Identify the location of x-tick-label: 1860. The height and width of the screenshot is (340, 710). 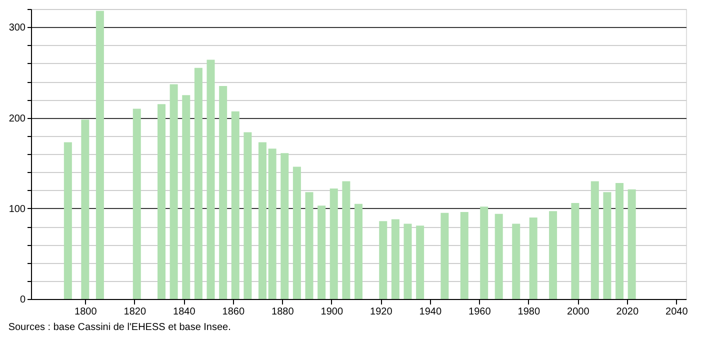
(233, 312).